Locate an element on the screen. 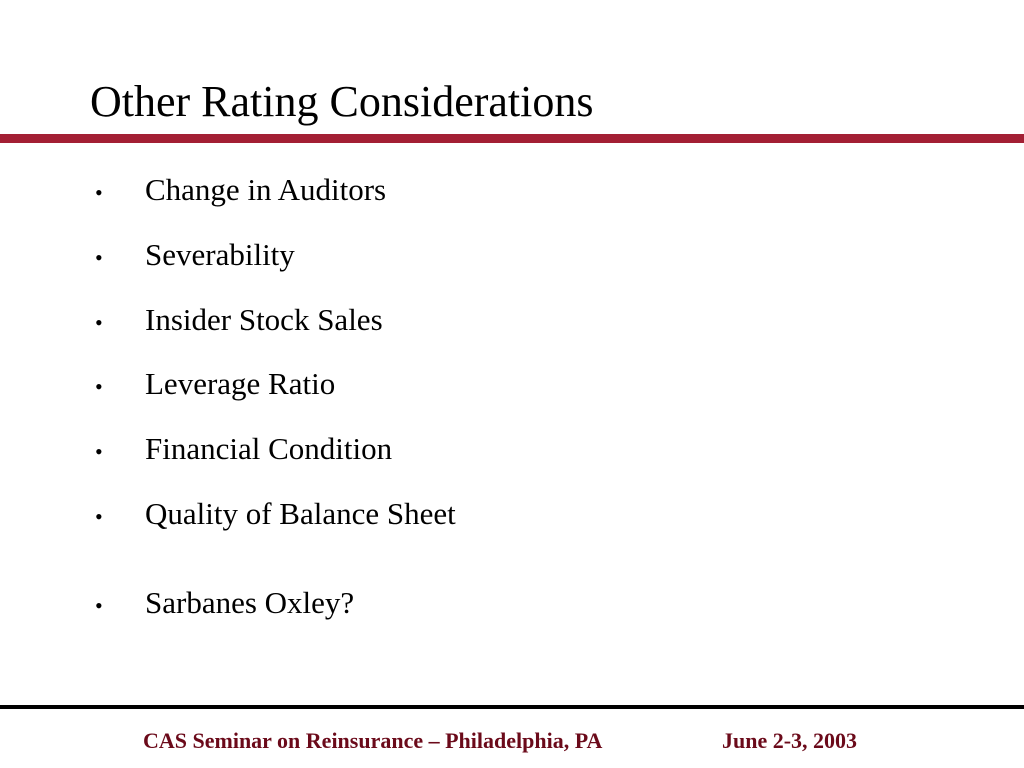  footer-date: June 2-3, 2003 is located at coordinates (790, 740).